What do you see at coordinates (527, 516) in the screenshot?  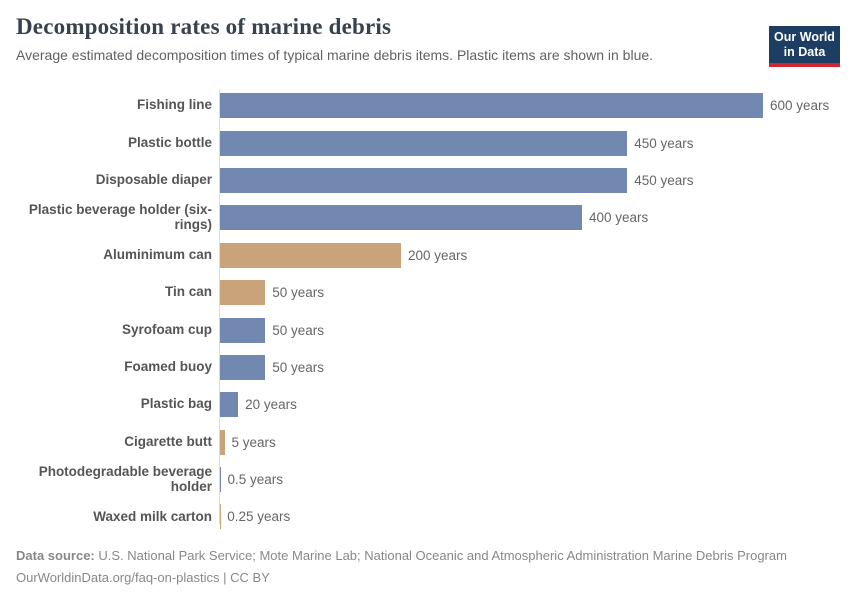 I see `bar-area: 0.25 years` at bounding box center [527, 516].